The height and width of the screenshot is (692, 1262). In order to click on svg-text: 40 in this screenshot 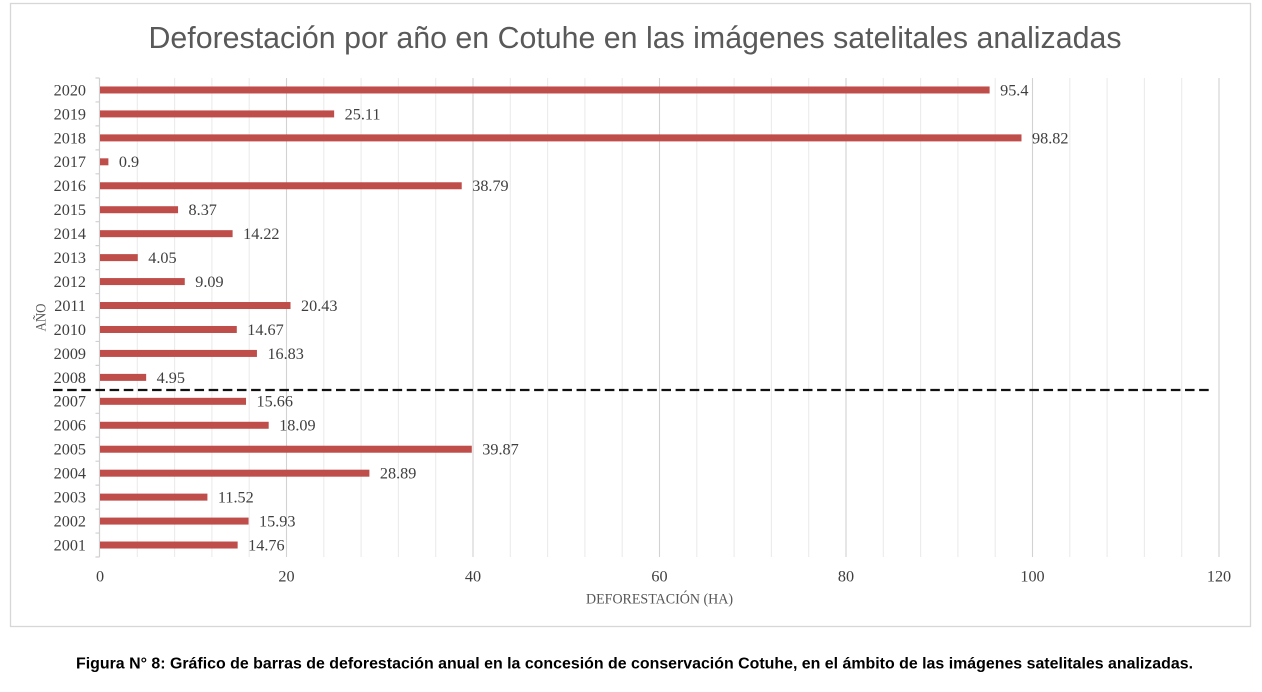, I will do `click(473, 577)`.